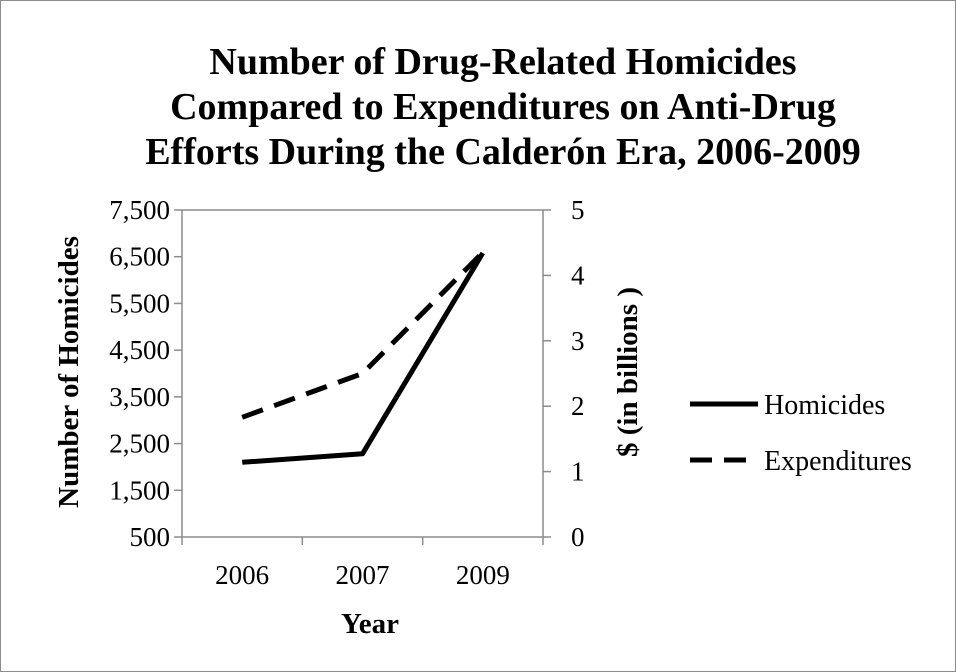 The width and height of the screenshot is (956, 672). What do you see at coordinates (628, 372) in the screenshot?
I see `right-axis-title: $ (in billions )` at bounding box center [628, 372].